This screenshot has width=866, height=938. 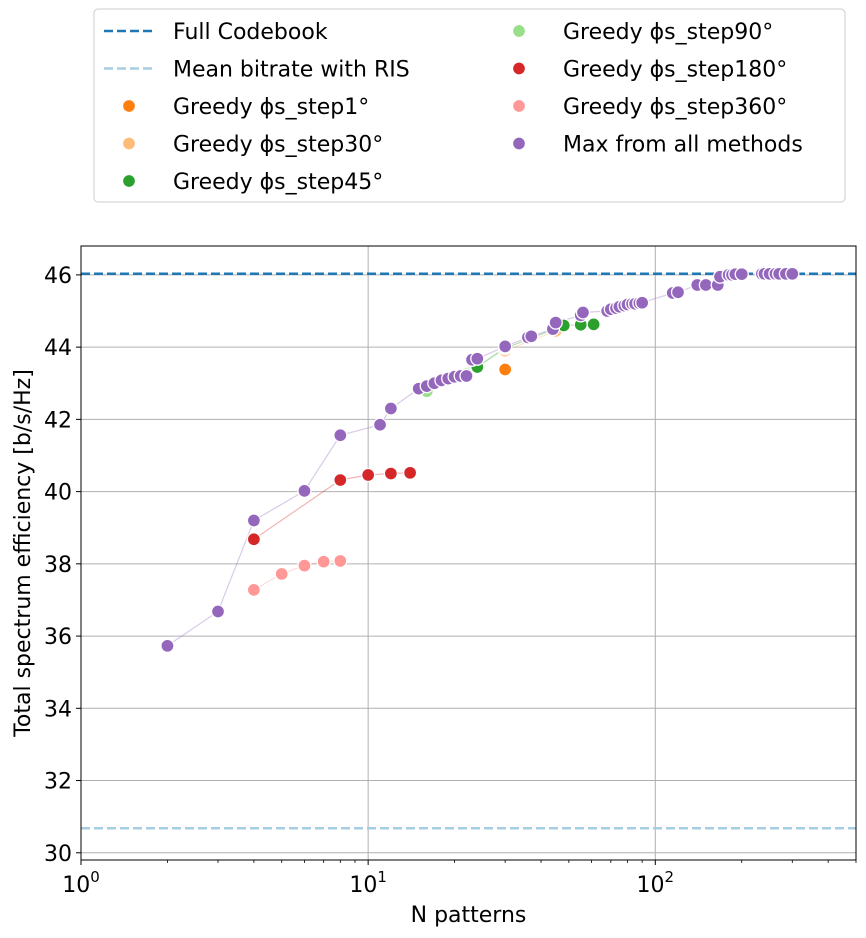 I want to click on x-tick-label: 10⁰, so click(x=81, y=883).